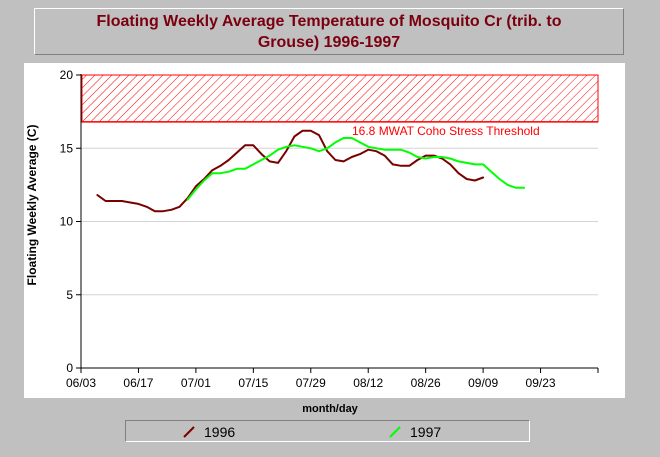 Image resolution: width=660 pixels, height=457 pixels. I want to click on legend-item-1997: 1997, so click(414, 432).